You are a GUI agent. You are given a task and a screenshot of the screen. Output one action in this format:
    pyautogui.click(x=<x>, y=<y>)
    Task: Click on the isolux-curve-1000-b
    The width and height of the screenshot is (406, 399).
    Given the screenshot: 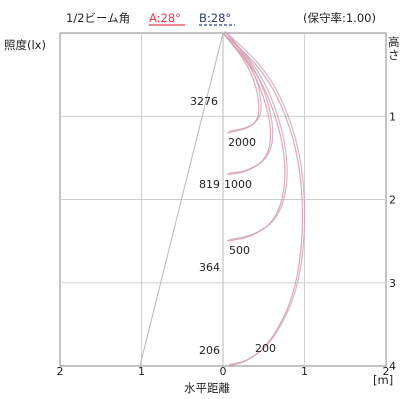 What is the action you would take?
    pyautogui.click(x=249, y=102)
    